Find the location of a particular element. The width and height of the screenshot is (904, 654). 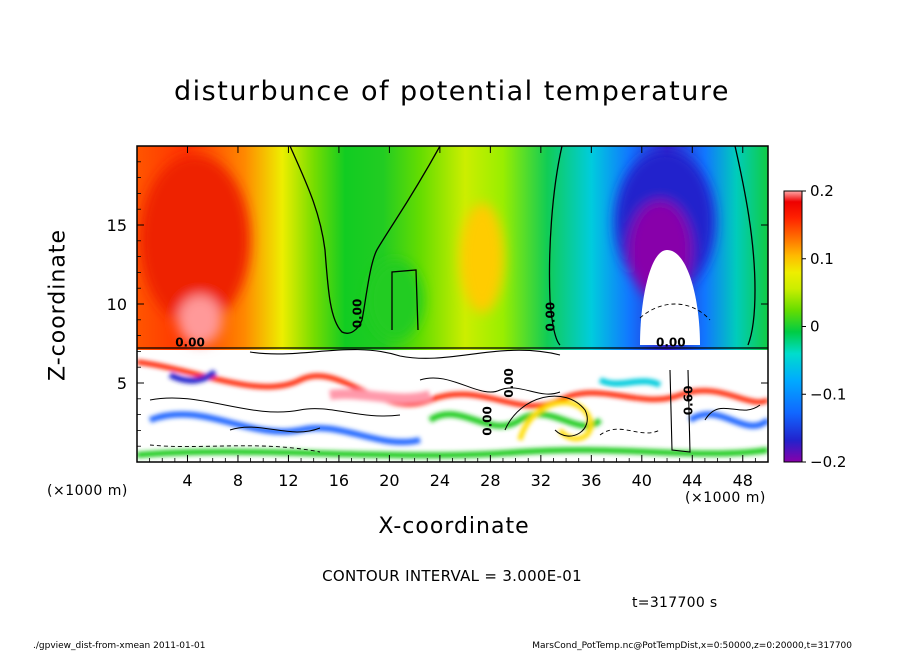

colorbar is located at coordinates (793, 326).